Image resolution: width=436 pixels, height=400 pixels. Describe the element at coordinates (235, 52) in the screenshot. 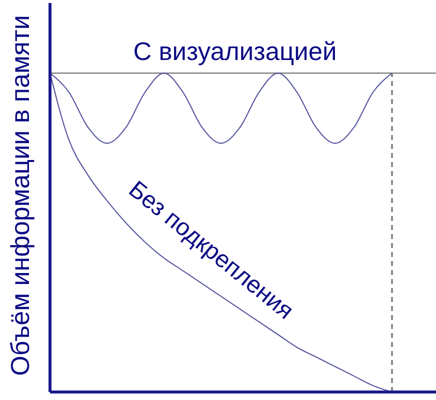

I see `series-label: С визуализацией` at that location.